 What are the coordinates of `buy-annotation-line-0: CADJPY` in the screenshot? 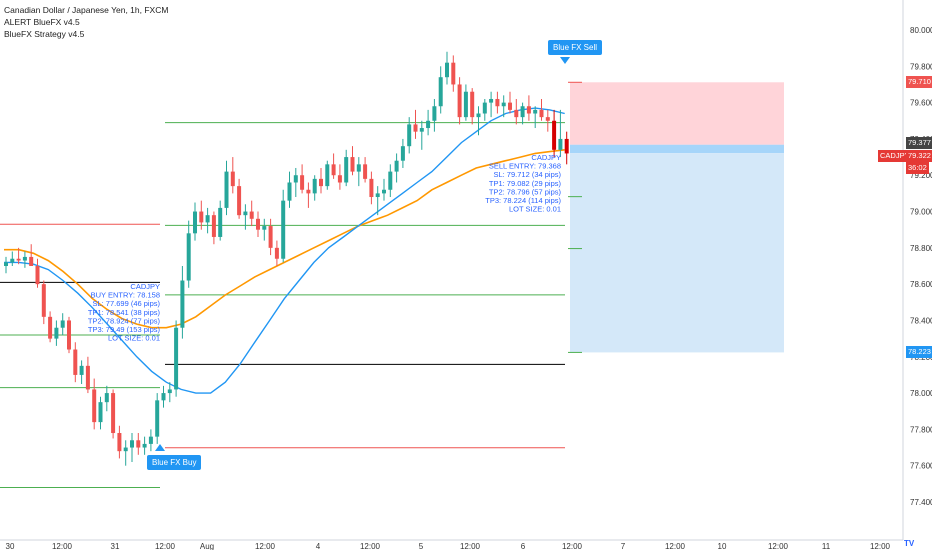 It's located at (145, 286).